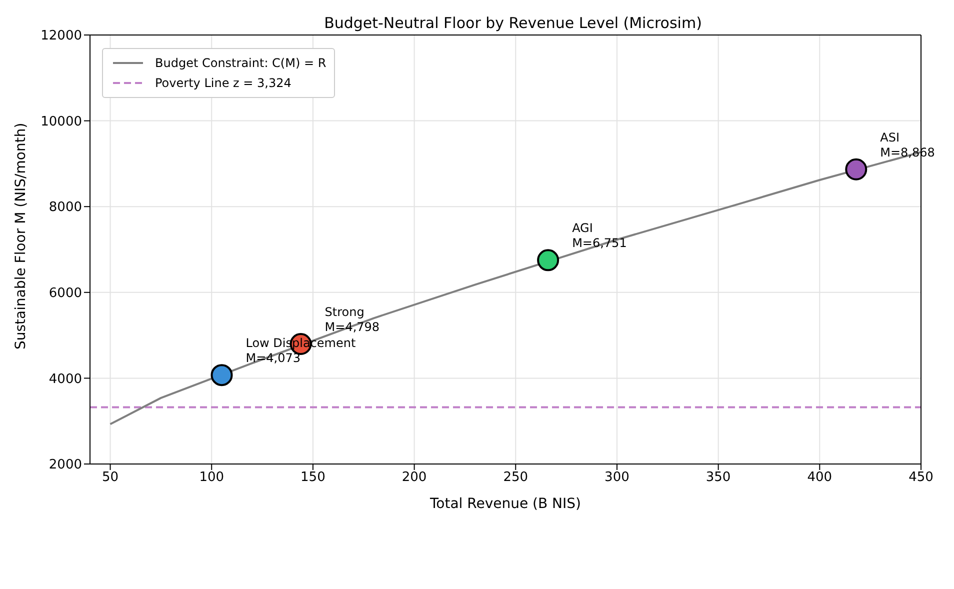 Image resolution: width=954 pixels, height=589 pixels. I want to click on x-tick-label: 200, so click(414, 478).